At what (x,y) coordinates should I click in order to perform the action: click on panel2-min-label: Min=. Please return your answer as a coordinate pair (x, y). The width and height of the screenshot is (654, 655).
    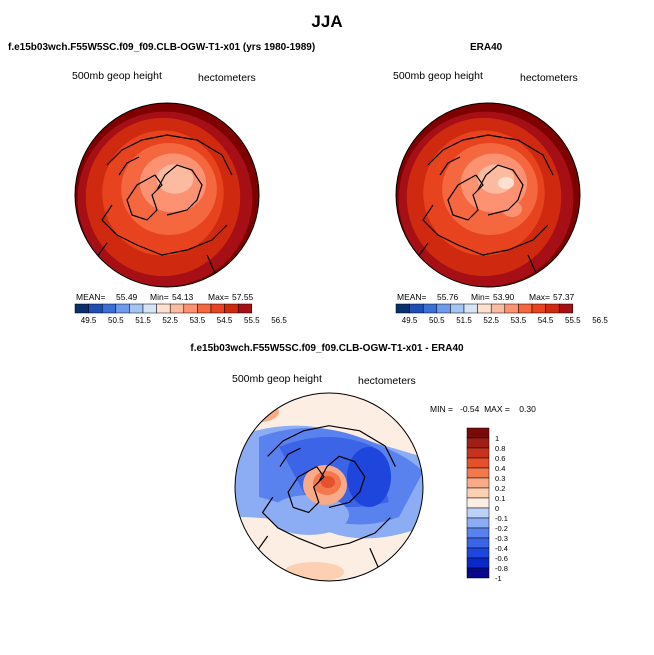
    Looking at the image, I should click on (480, 297).